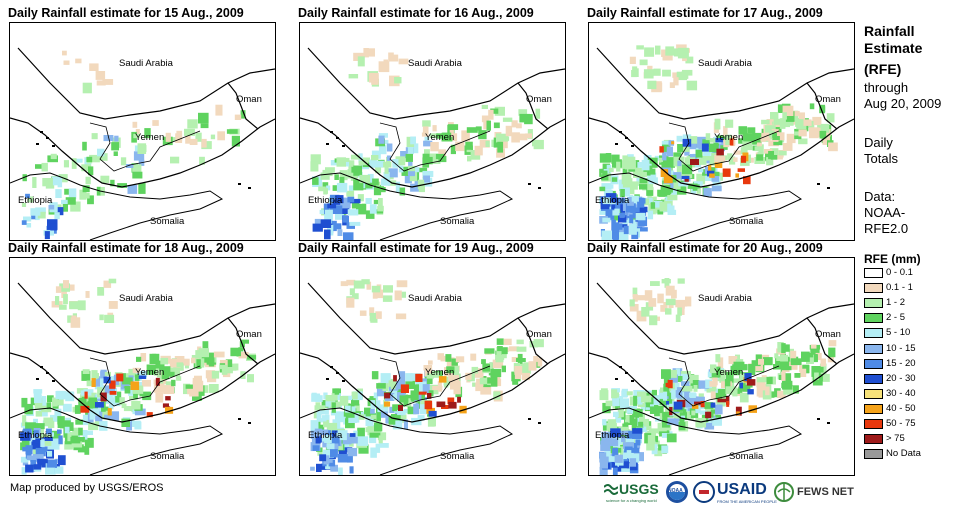  What do you see at coordinates (432, 366) in the screenshot?
I see `rainfall-map-panel: Saudi Arabia Oman Yemen Ethiopia Somalia` at bounding box center [432, 366].